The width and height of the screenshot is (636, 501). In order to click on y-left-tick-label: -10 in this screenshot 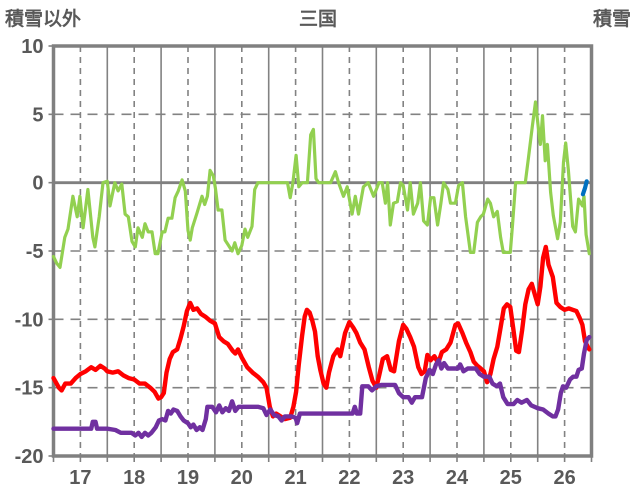, I will do `click(29, 320)`.